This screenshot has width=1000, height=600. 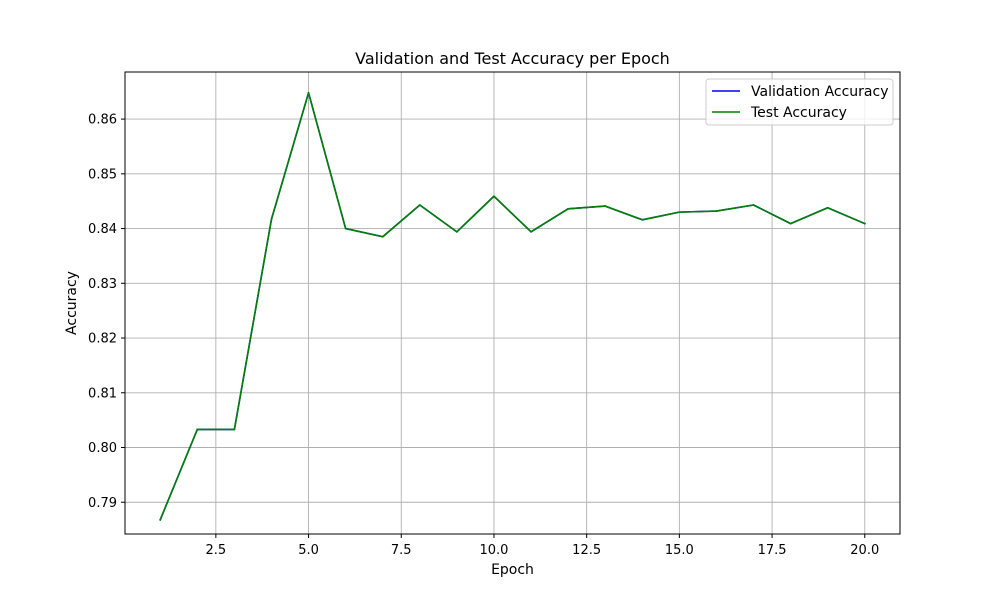 What do you see at coordinates (798, 113) in the screenshot?
I see `test-accuracy-legend-label: Test Accuracy` at bounding box center [798, 113].